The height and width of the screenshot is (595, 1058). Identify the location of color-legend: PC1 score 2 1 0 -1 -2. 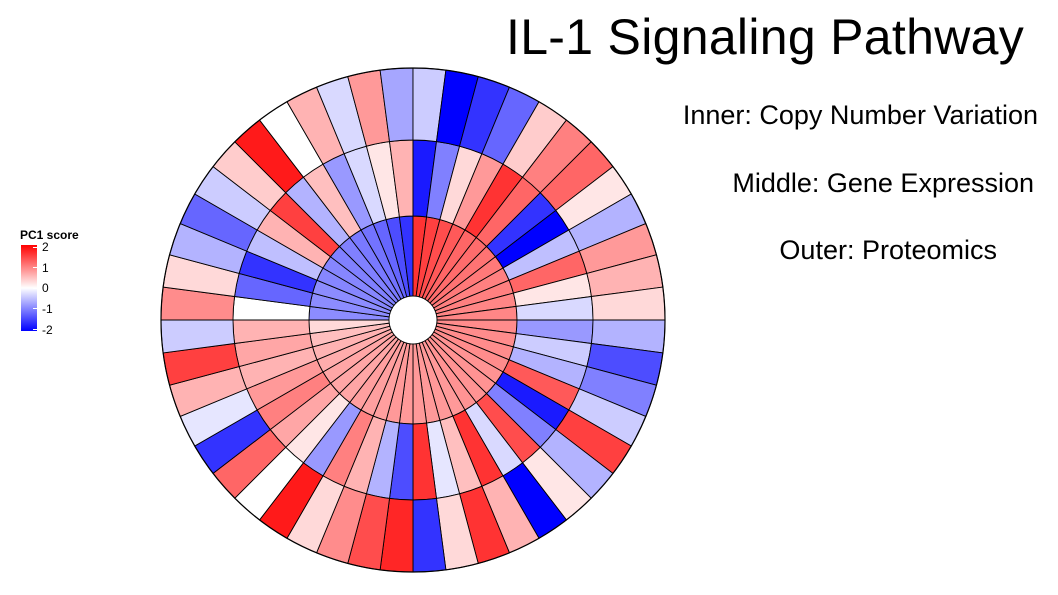
(61, 288).